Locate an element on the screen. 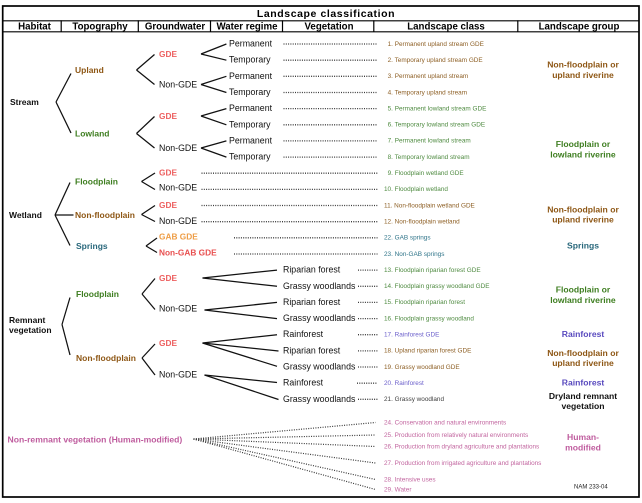  svg-text: 17. Rainforest GDE is located at coordinates (411, 335).